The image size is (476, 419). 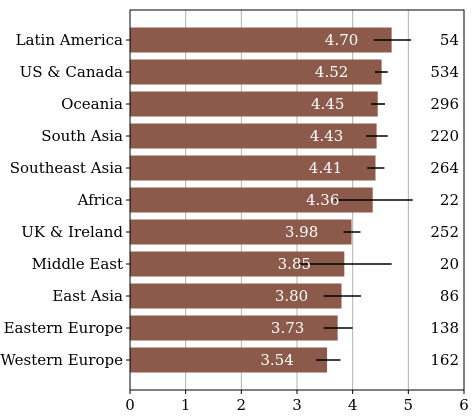 What do you see at coordinates (341, 40) in the screenshot?
I see `value-label: 4.70` at bounding box center [341, 40].